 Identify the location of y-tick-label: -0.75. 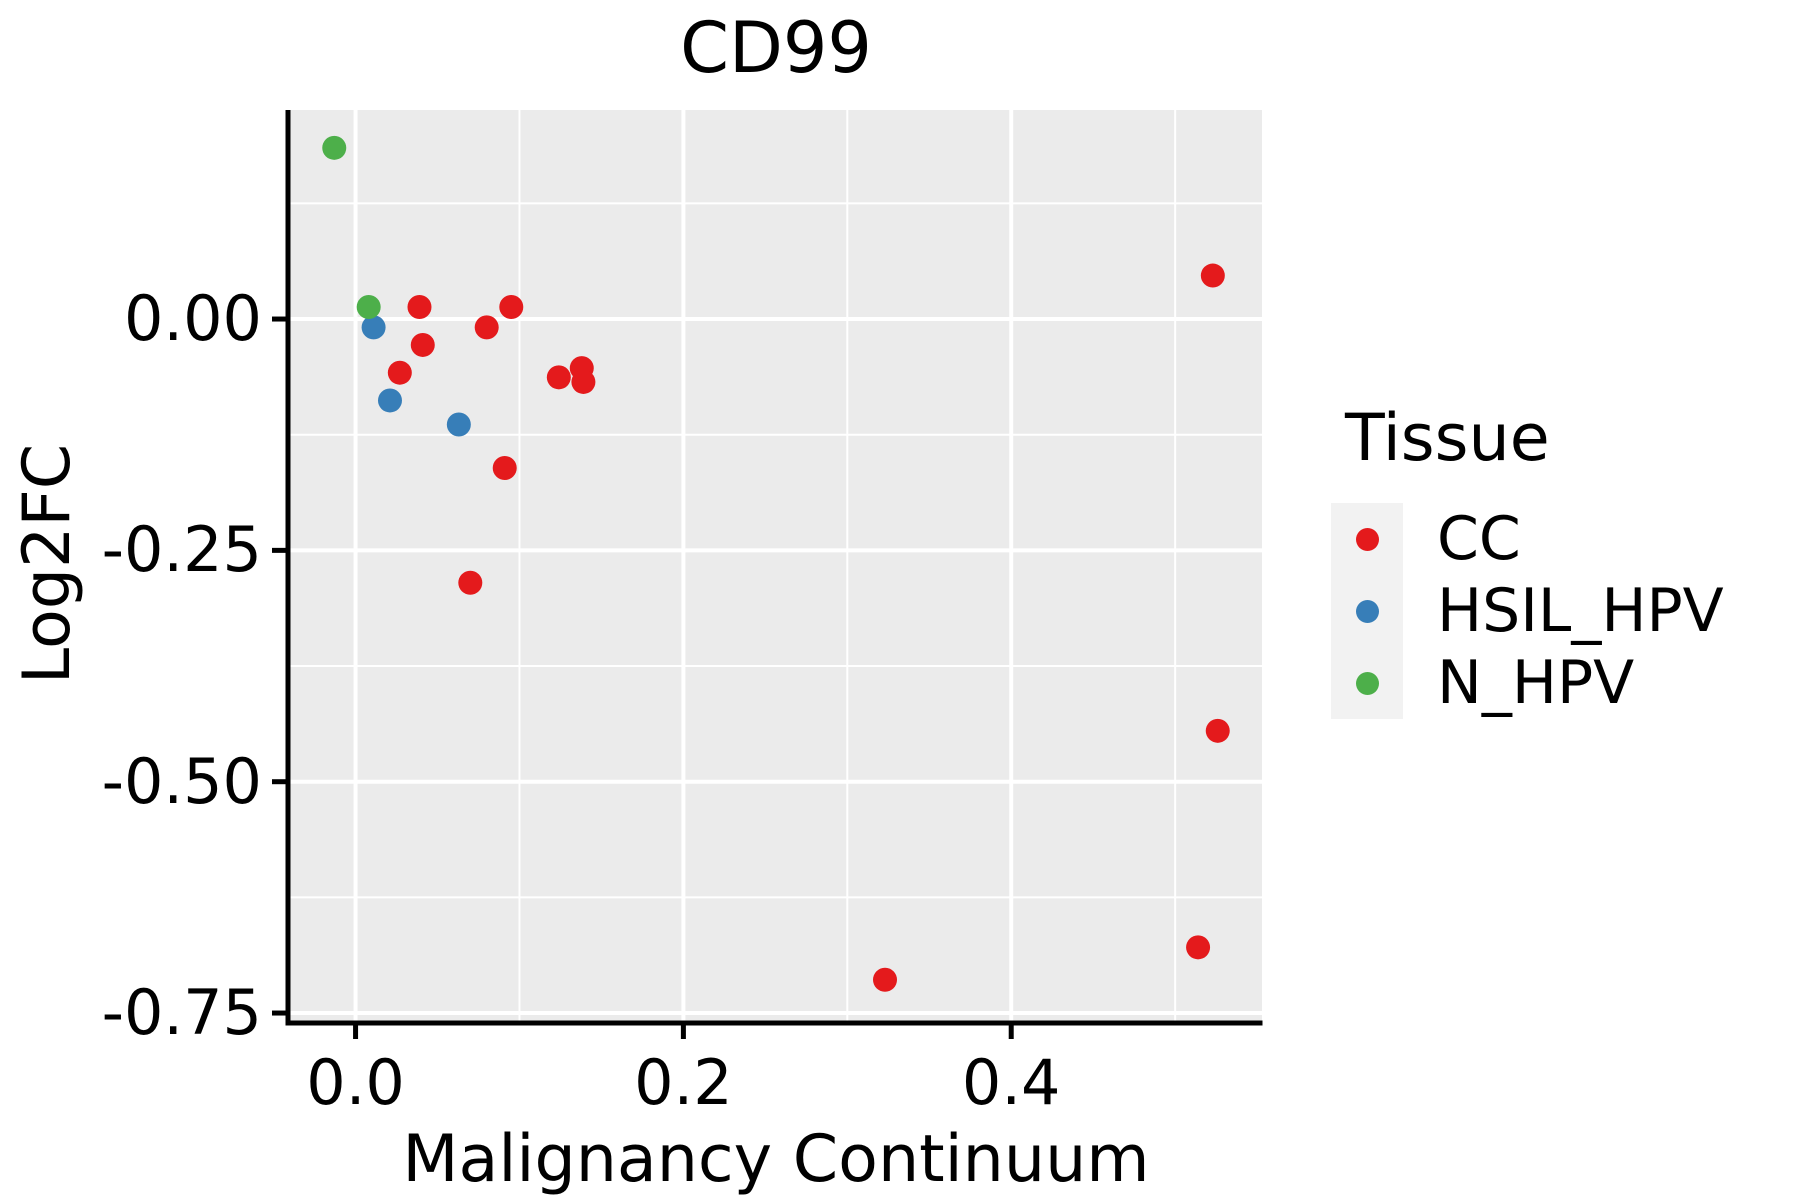
(181, 1013).